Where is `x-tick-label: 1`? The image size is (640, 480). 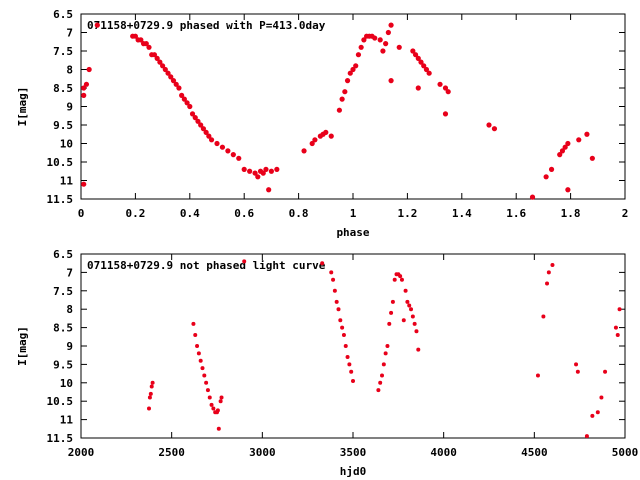 x-tick-label: 1 is located at coordinates (353, 213).